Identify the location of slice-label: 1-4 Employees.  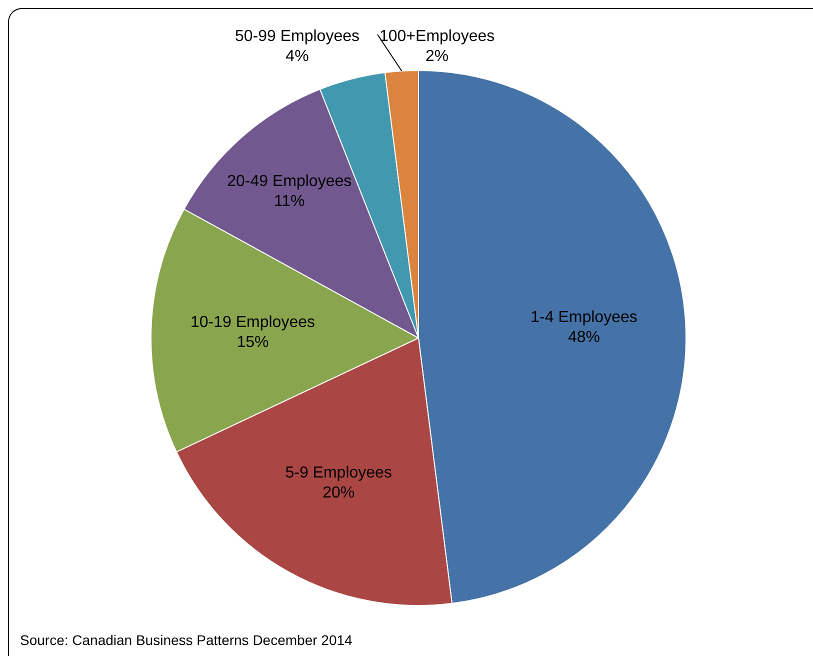
(584, 317).